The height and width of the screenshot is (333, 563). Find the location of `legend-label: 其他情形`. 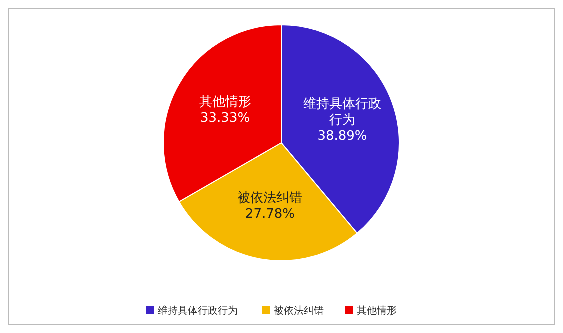

legend-label: 其他情形 is located at coordinates (377, 311).